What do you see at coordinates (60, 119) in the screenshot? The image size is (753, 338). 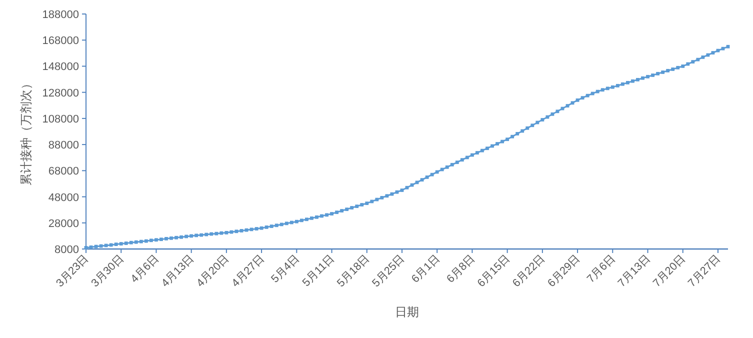 I see `y-tick-label: 108000` at bounding box center [60, 119].